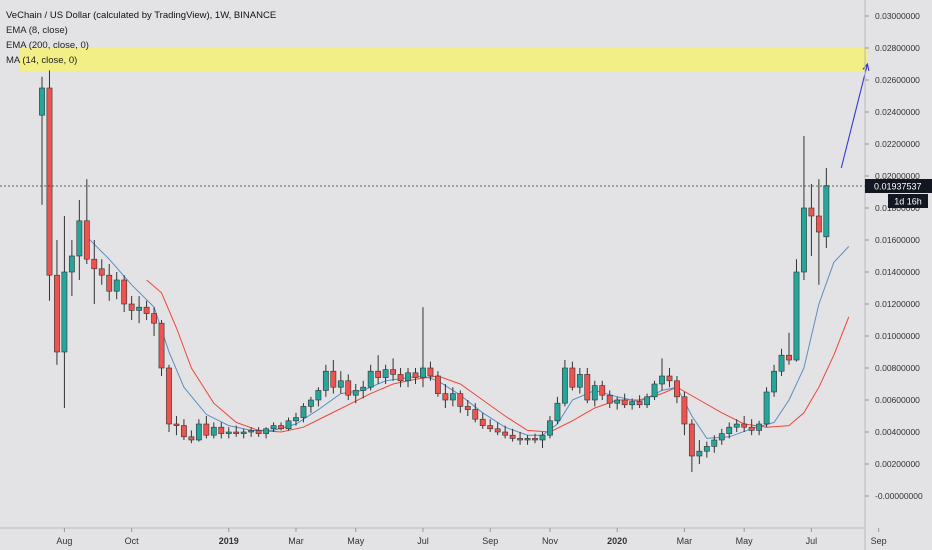 The height and width of the screenshot is (550, 932). Describe the element at coordinates (854, 116) in the screenshot. I see `projection-arrow` at that location.